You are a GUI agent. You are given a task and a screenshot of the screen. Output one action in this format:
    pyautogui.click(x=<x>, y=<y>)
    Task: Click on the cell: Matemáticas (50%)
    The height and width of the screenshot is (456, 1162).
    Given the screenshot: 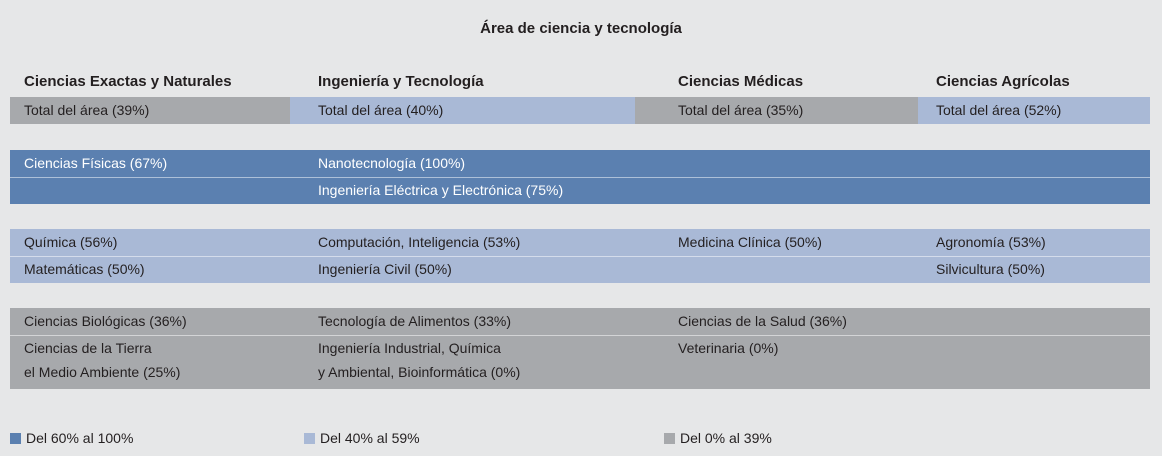 What is the action you would take?
    pyautogui.click(x=84, y=269)
    